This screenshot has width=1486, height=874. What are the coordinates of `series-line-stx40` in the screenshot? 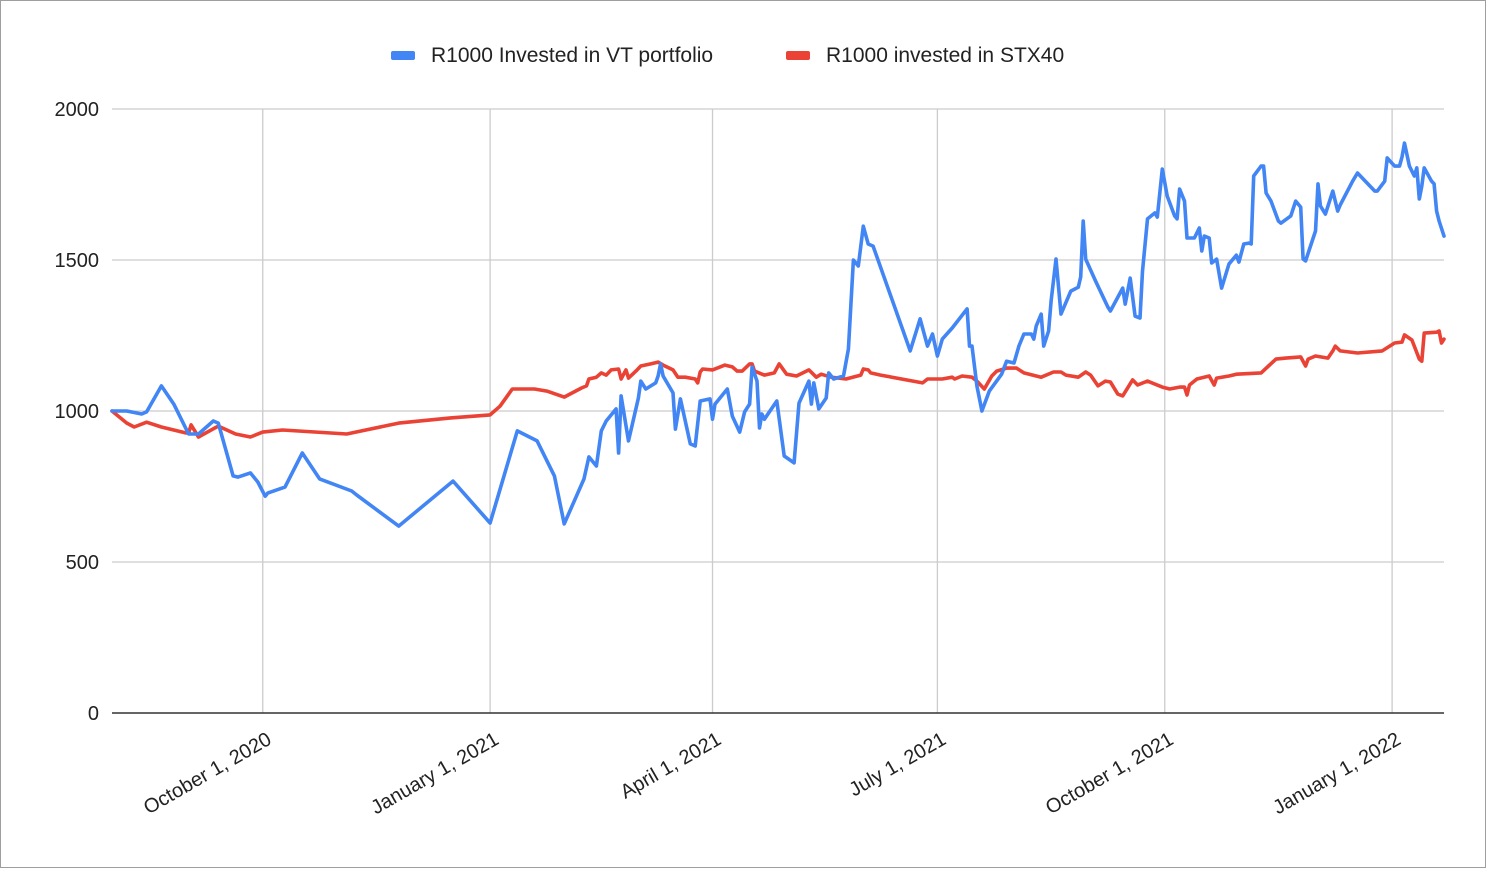 It's located at (778, 384).